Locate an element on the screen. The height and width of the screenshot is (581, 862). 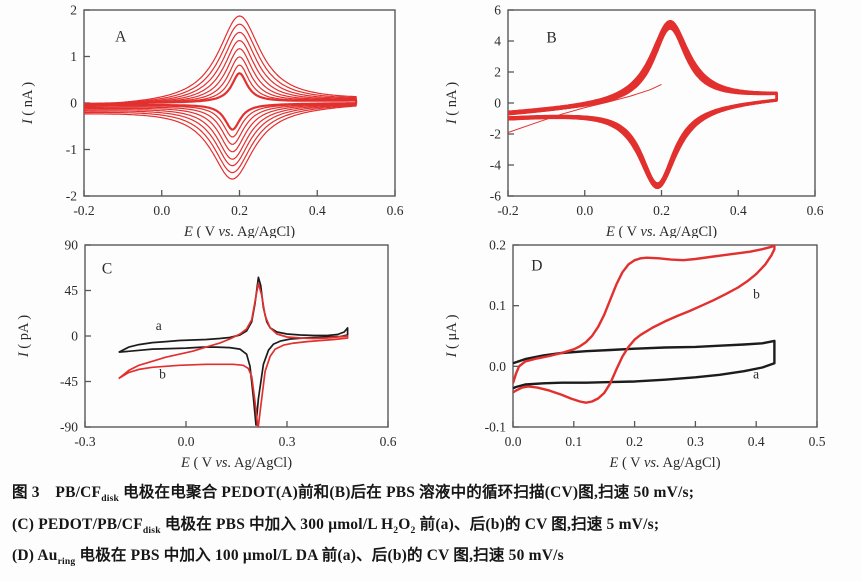
axis-label: I ( pA ) is located at coordinates (24, 336).